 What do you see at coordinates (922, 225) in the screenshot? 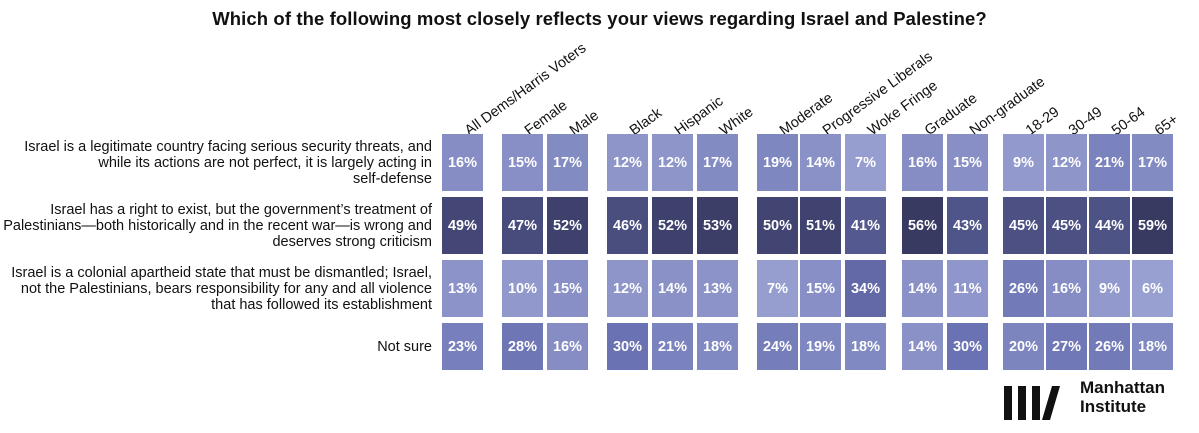
I see `heatmap-cell: 56%` at bounding box center [922, 225].